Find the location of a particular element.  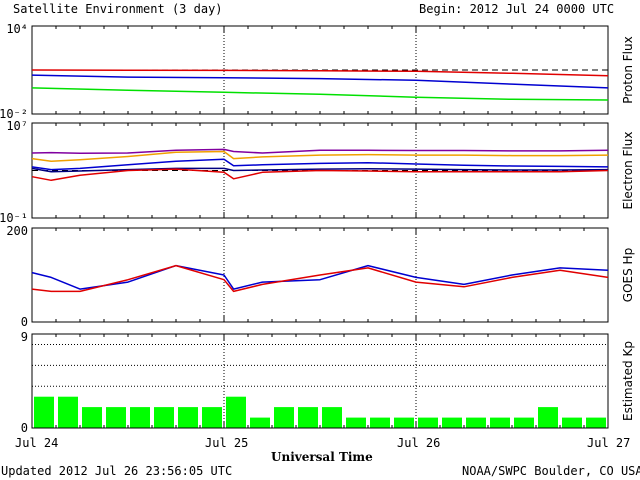

series-line-purple is located at coordinates (320, 151).